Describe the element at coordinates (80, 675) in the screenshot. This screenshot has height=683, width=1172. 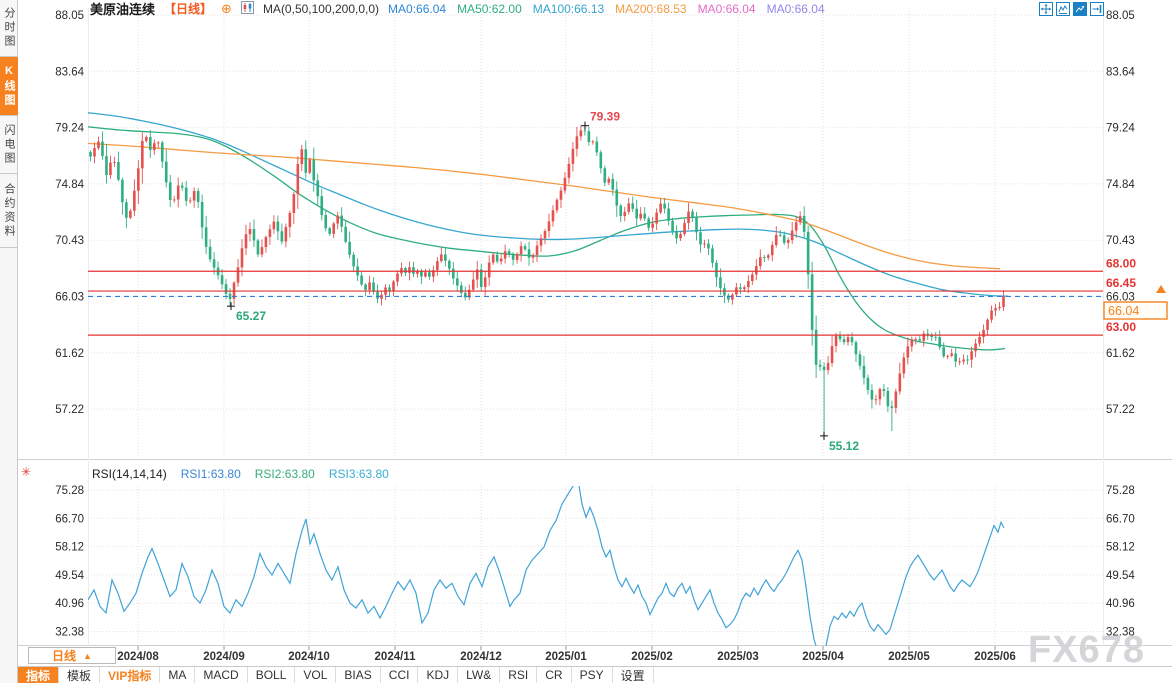
I see `toolbar-item-: 模板` at that location.